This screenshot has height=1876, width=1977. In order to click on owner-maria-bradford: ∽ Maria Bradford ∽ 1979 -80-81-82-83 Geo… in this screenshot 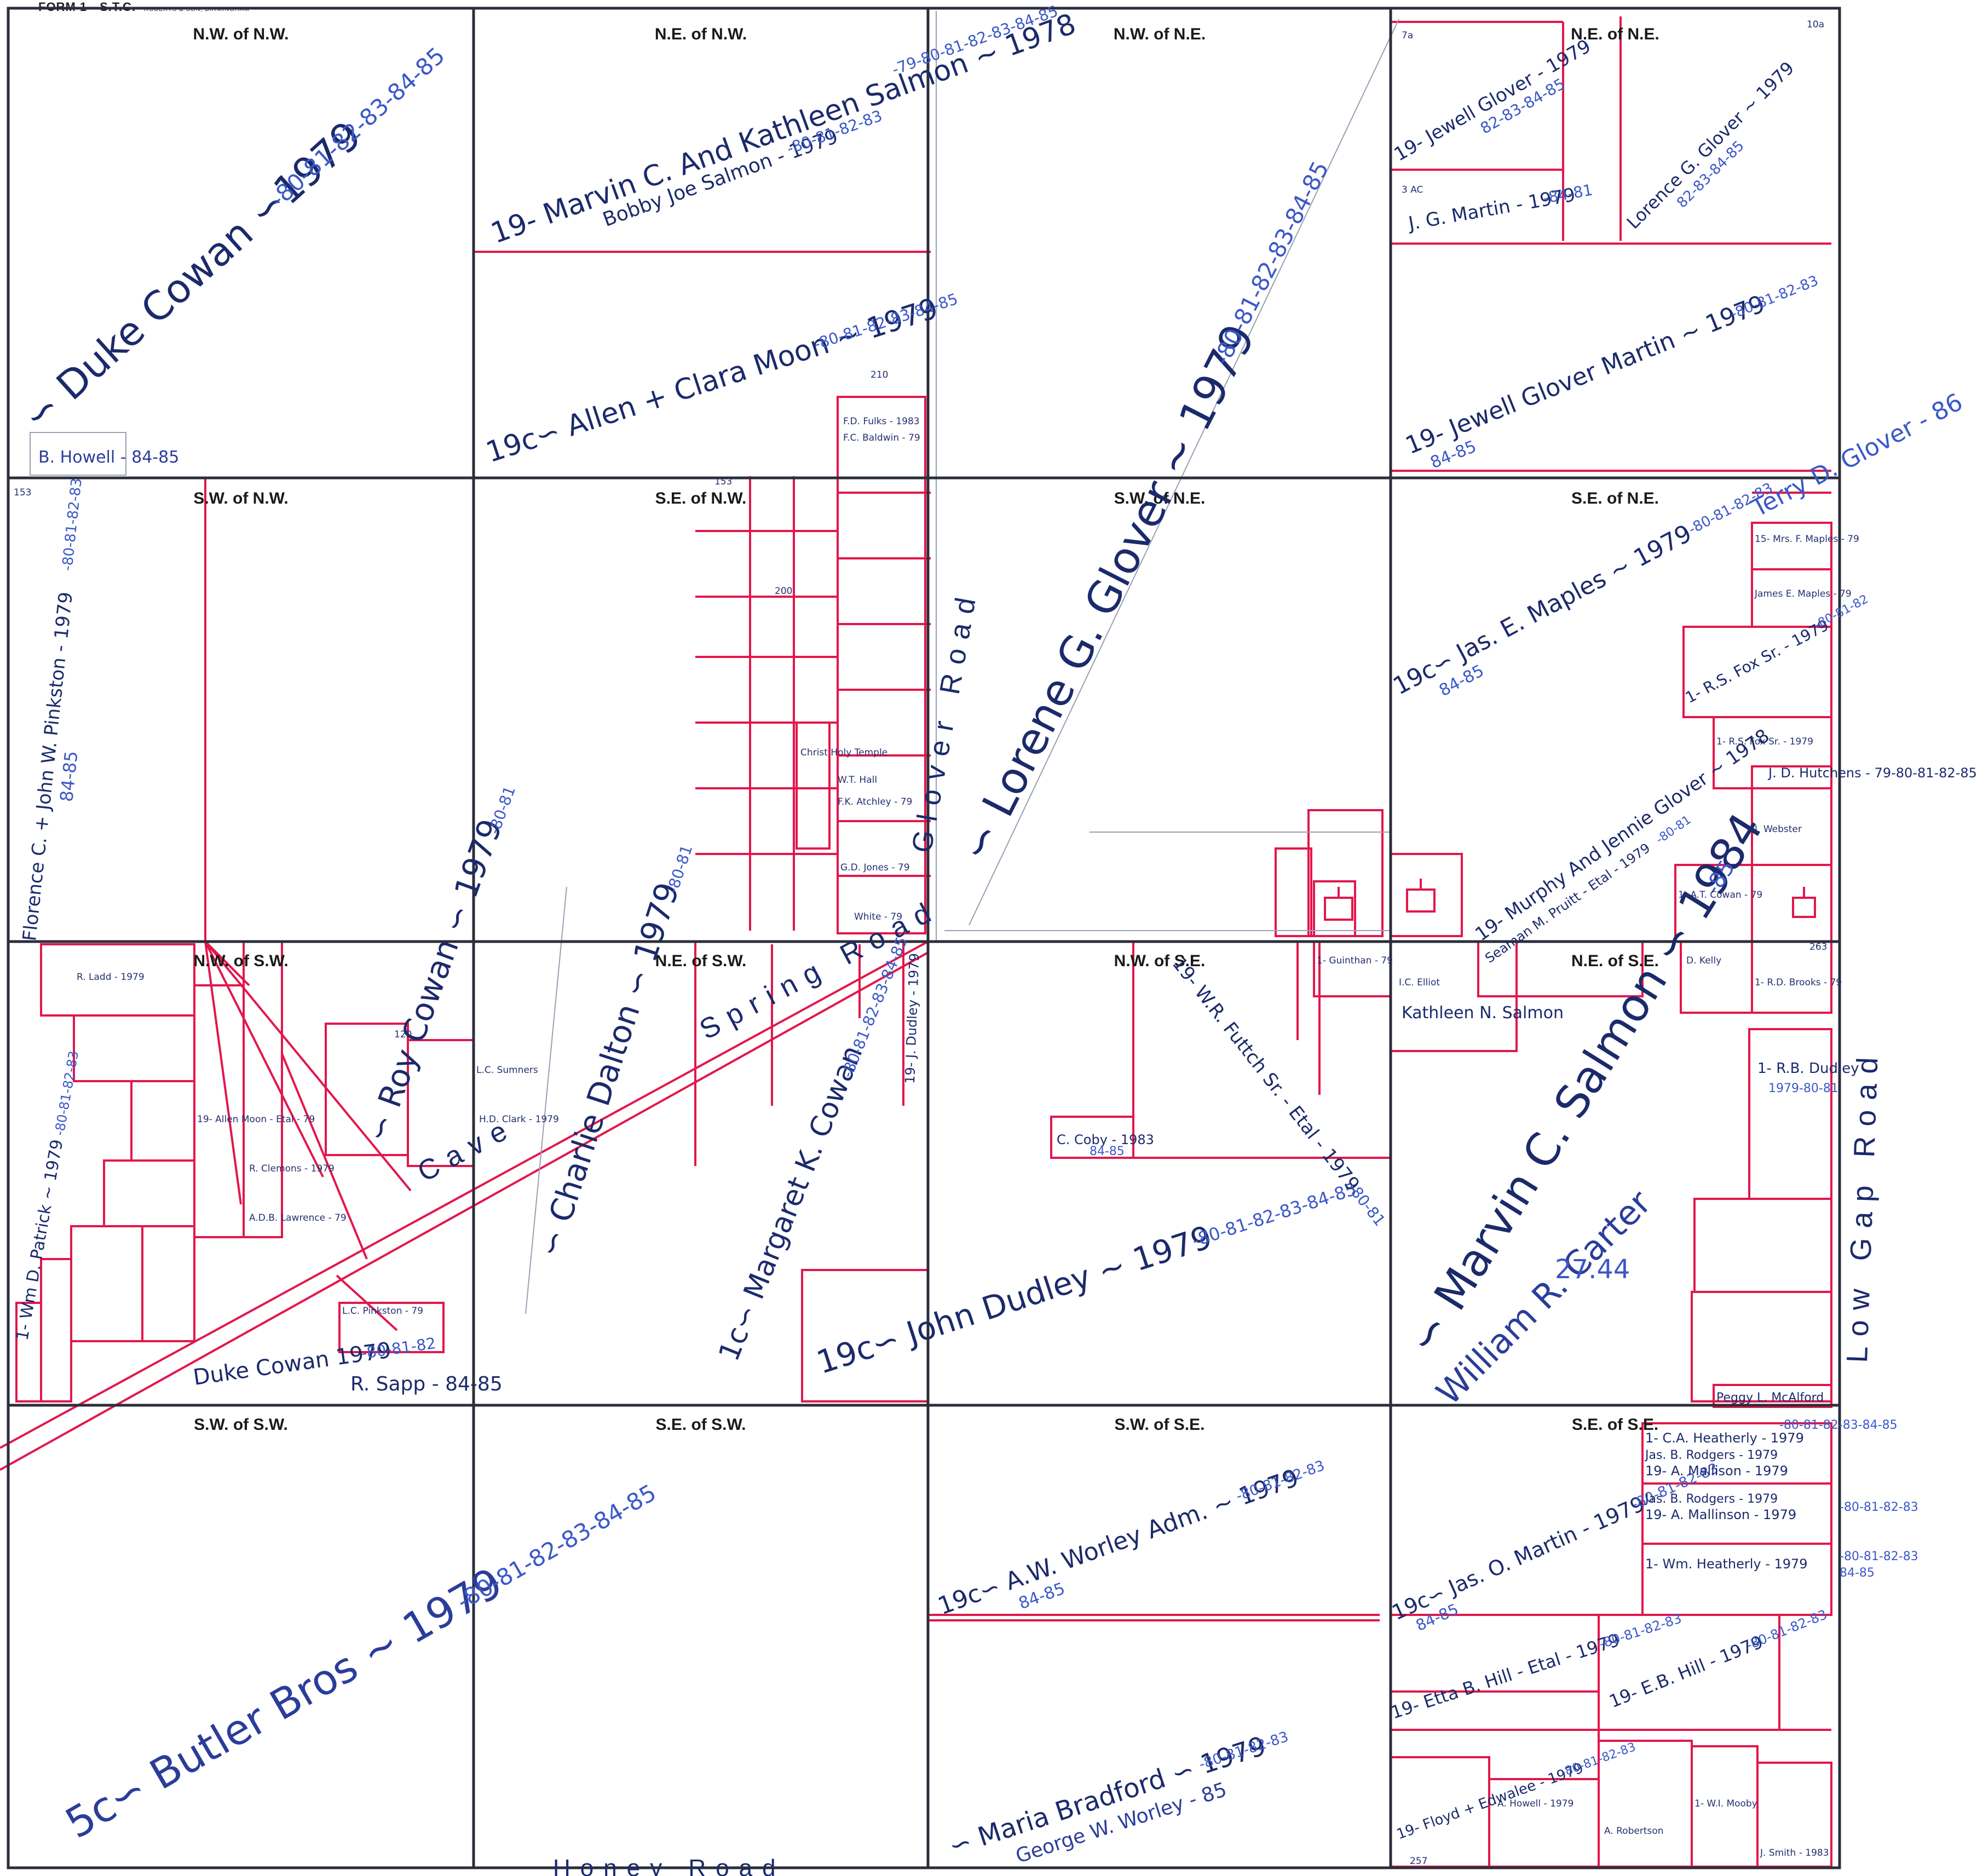, I will do `click(1117, 1798)`.